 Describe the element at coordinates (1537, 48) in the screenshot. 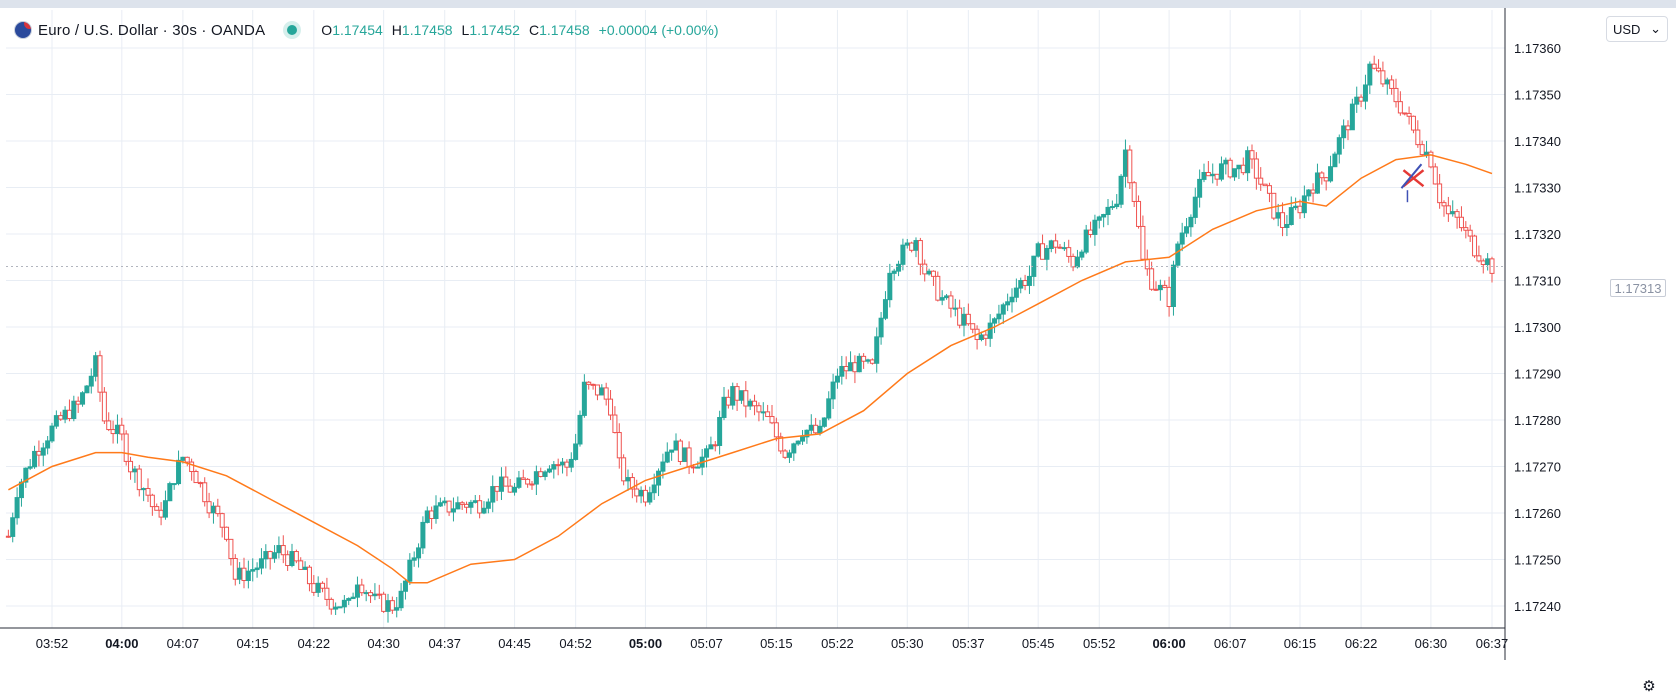

I see `price-tick-label: 1.17360` at that location.